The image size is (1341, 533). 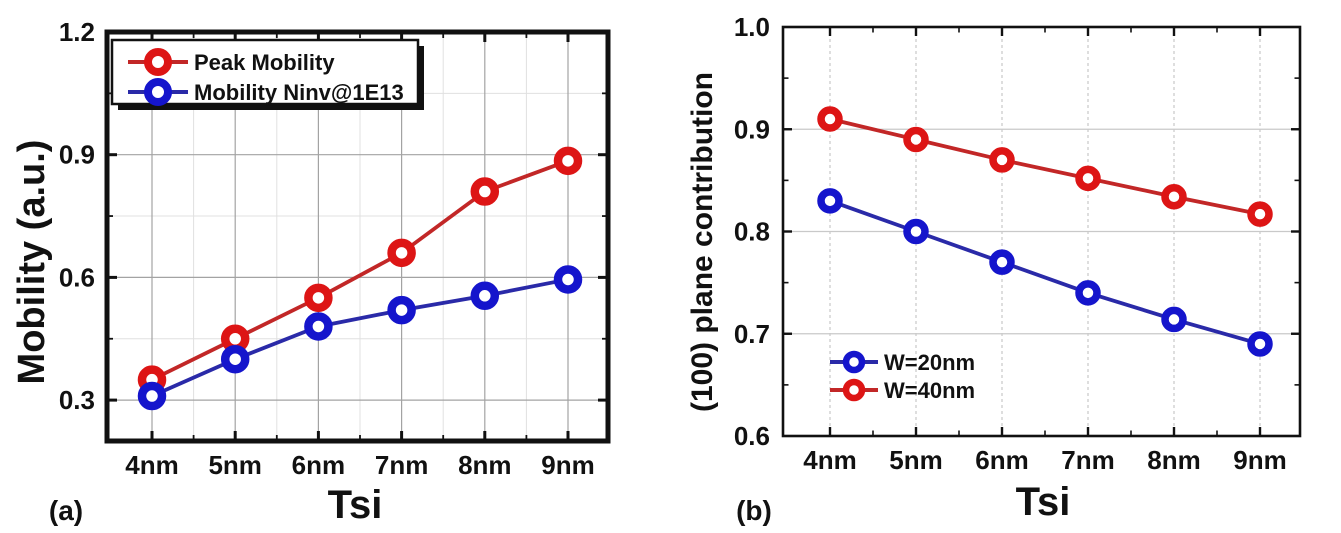 I want to click on x-axis-label-b: Tsi, so click(x=1043, y=502).